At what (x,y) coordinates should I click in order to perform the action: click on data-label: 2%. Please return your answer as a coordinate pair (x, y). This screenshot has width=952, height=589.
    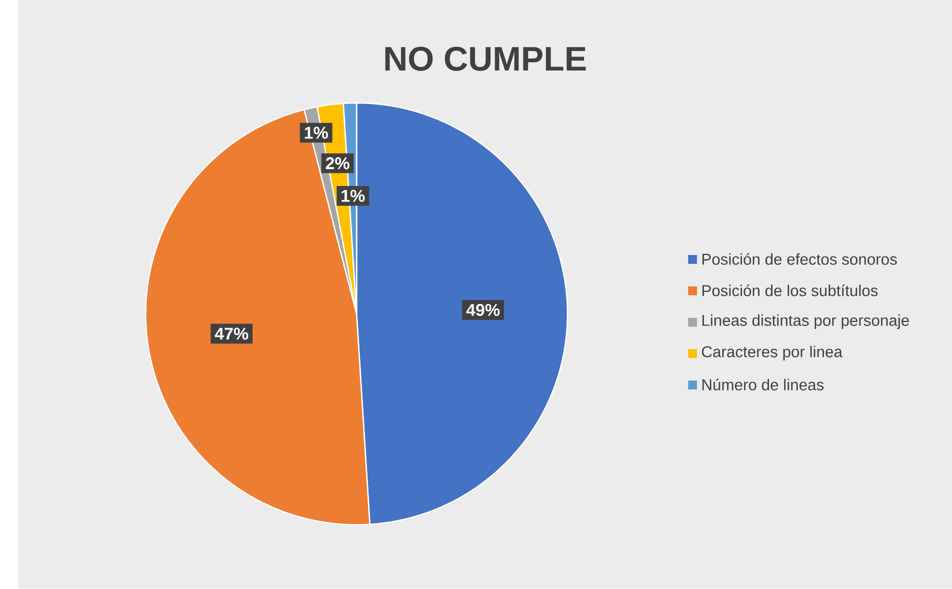
    Looking at the image, I should click on (338, 163).